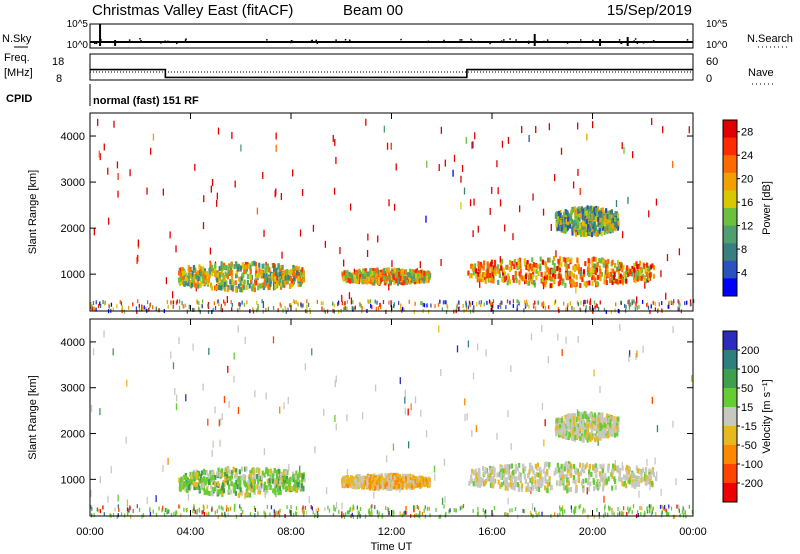 Image resolution: width=800 pixels, height=554 pixels. I want to click on n-tick-left-high: 10^5, so click(78, 24).